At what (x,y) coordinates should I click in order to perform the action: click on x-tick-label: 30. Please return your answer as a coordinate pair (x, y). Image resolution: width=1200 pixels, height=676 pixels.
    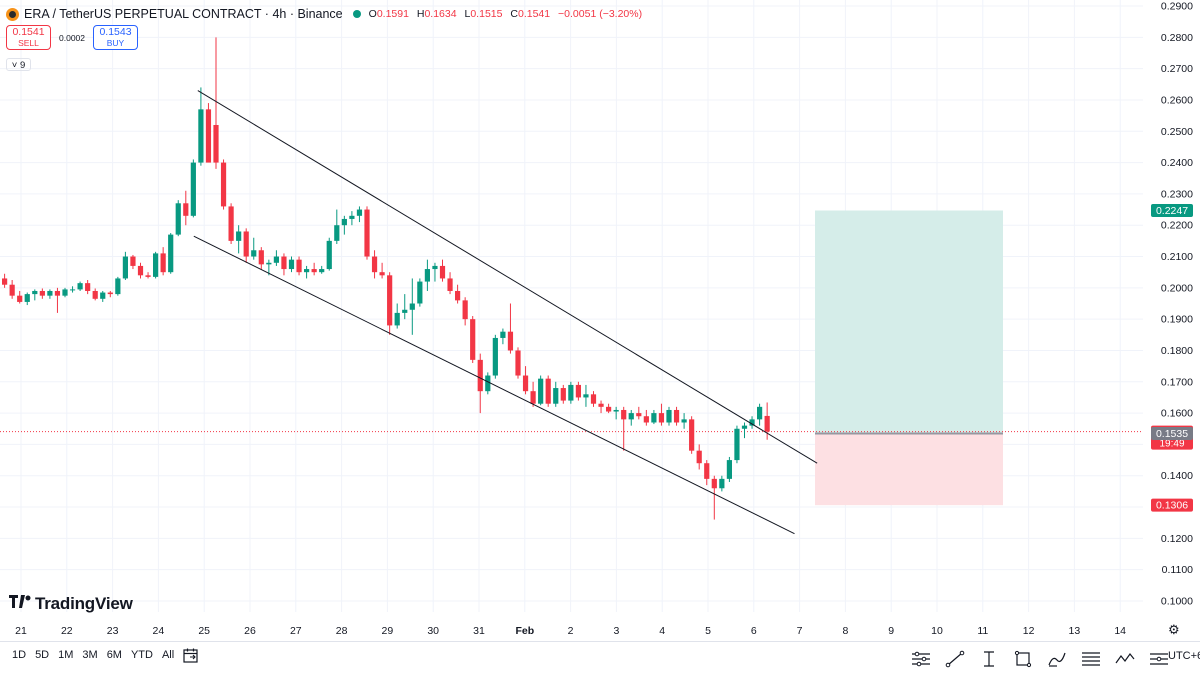
    Looking at the image, I should click on (433, 631).